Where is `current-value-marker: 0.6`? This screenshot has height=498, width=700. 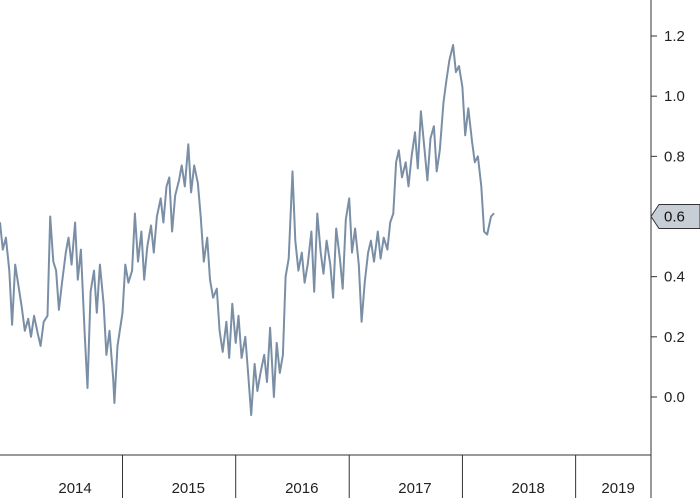
current-value-marker: 0.6 is located at coordinates (675, 216).